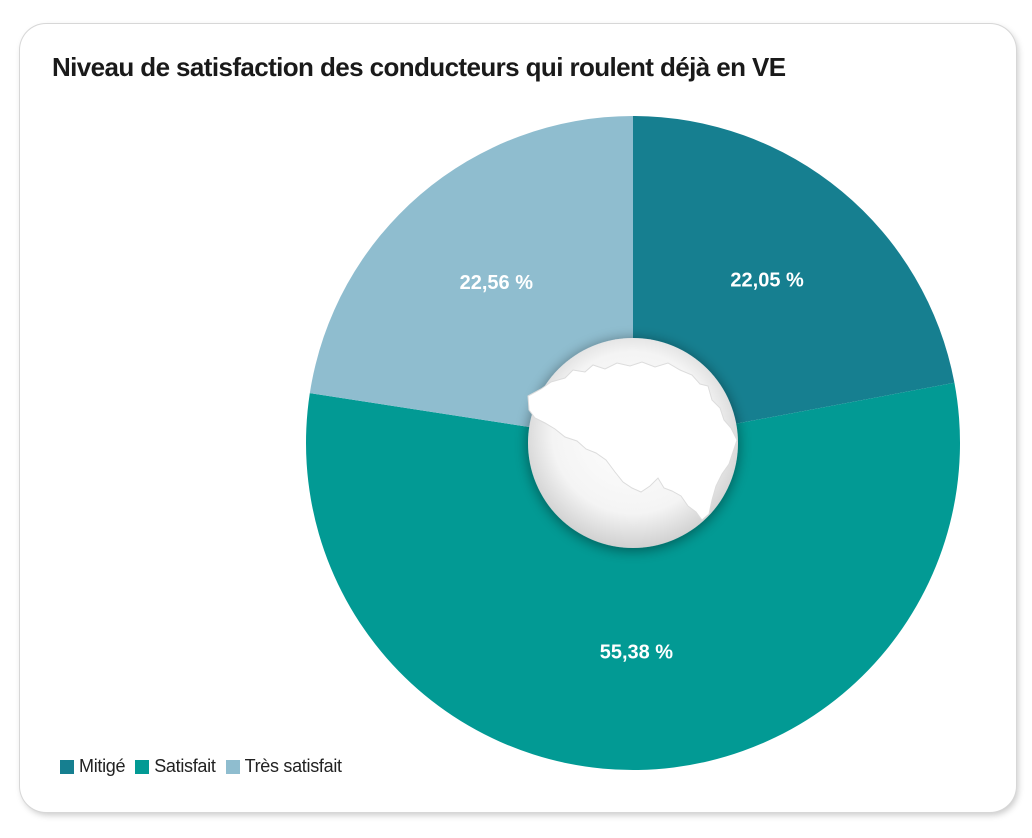  What do you see at coordinates (632, 441) in the screenshot?
I see `belgium-map-icon` at bounding box center [632, 441].